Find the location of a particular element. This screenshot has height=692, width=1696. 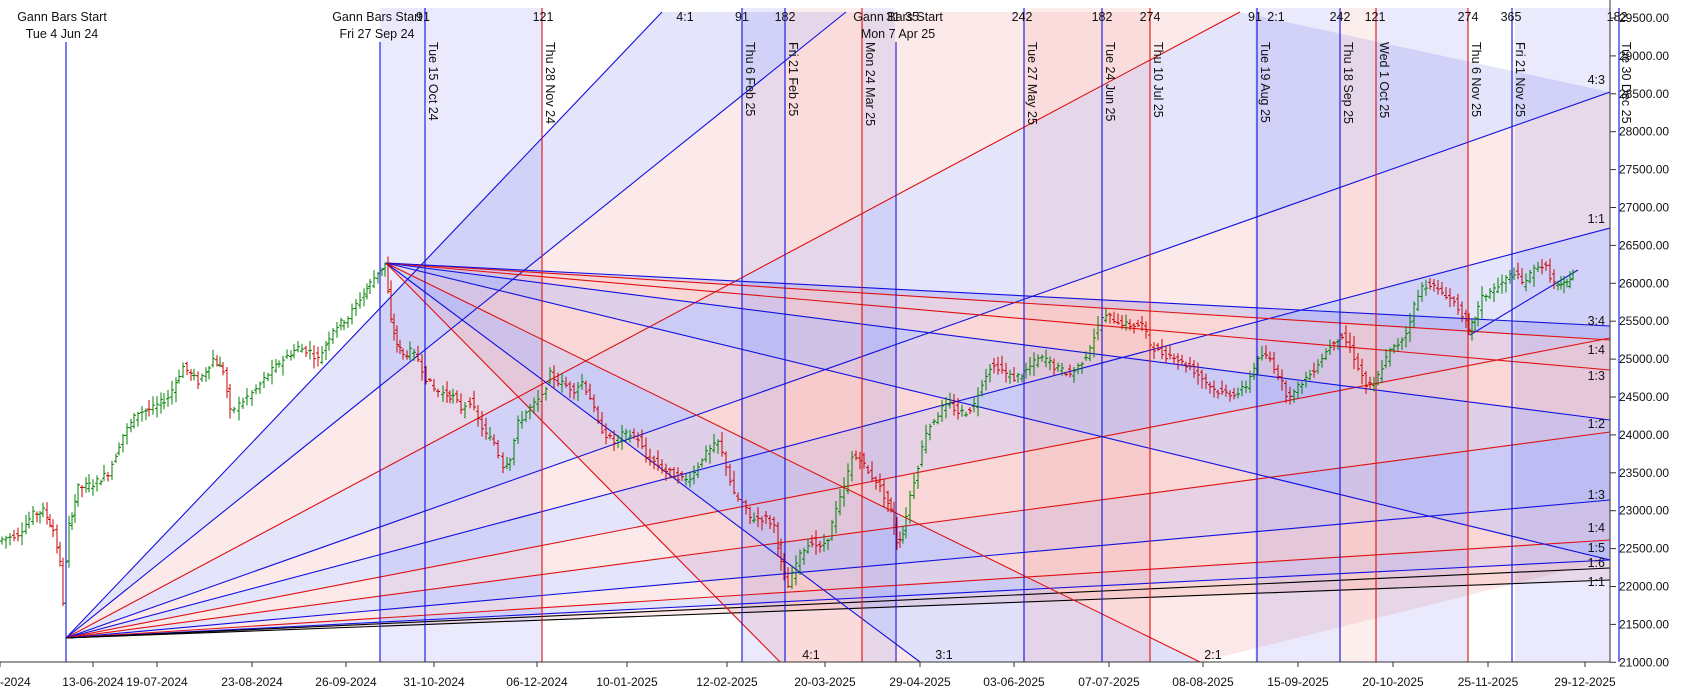

time-line-label: Wed 1 Oct 25 is located at coordinates (1384, 80).